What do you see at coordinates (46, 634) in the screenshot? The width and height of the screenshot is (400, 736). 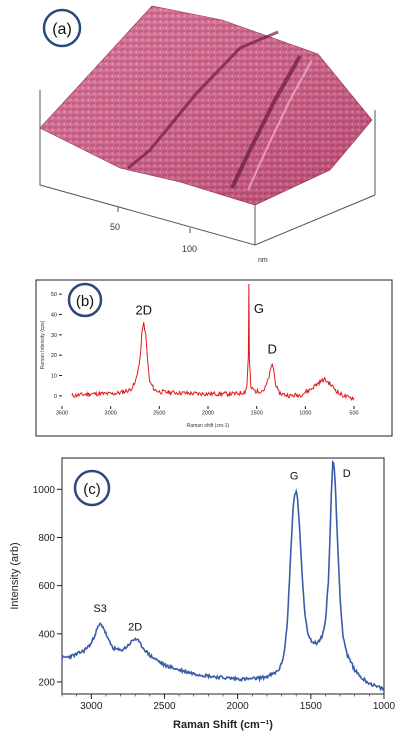 I see `y-tick-label: 400` at bounding box center [46, 634].